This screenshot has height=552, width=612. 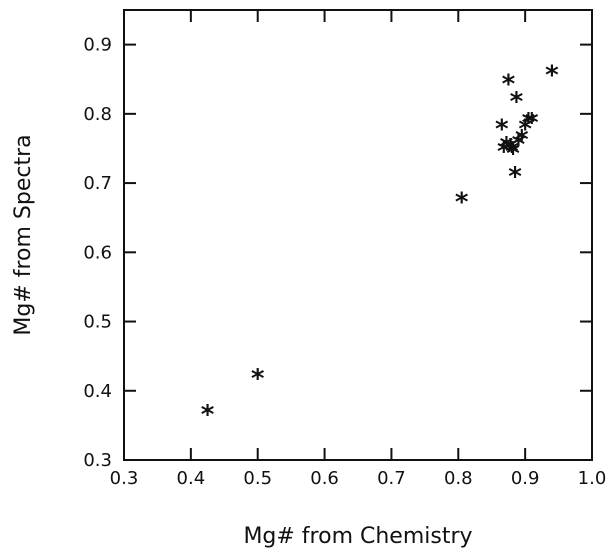 I want to click on x-tick-label: 1.0, so click(x=592, y=478).